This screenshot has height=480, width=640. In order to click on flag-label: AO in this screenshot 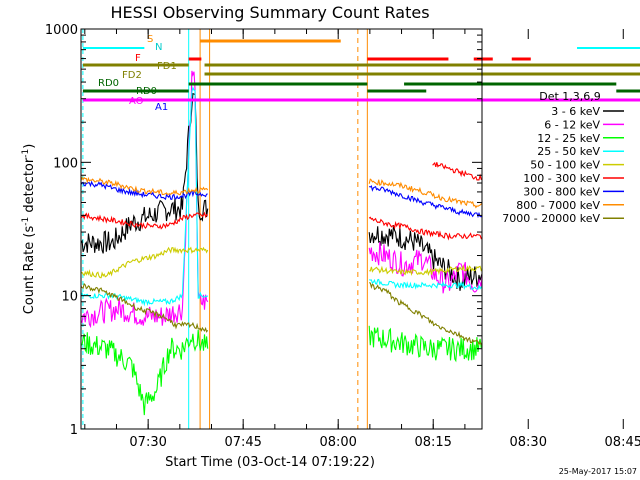, I will do `click(136, 101)`.